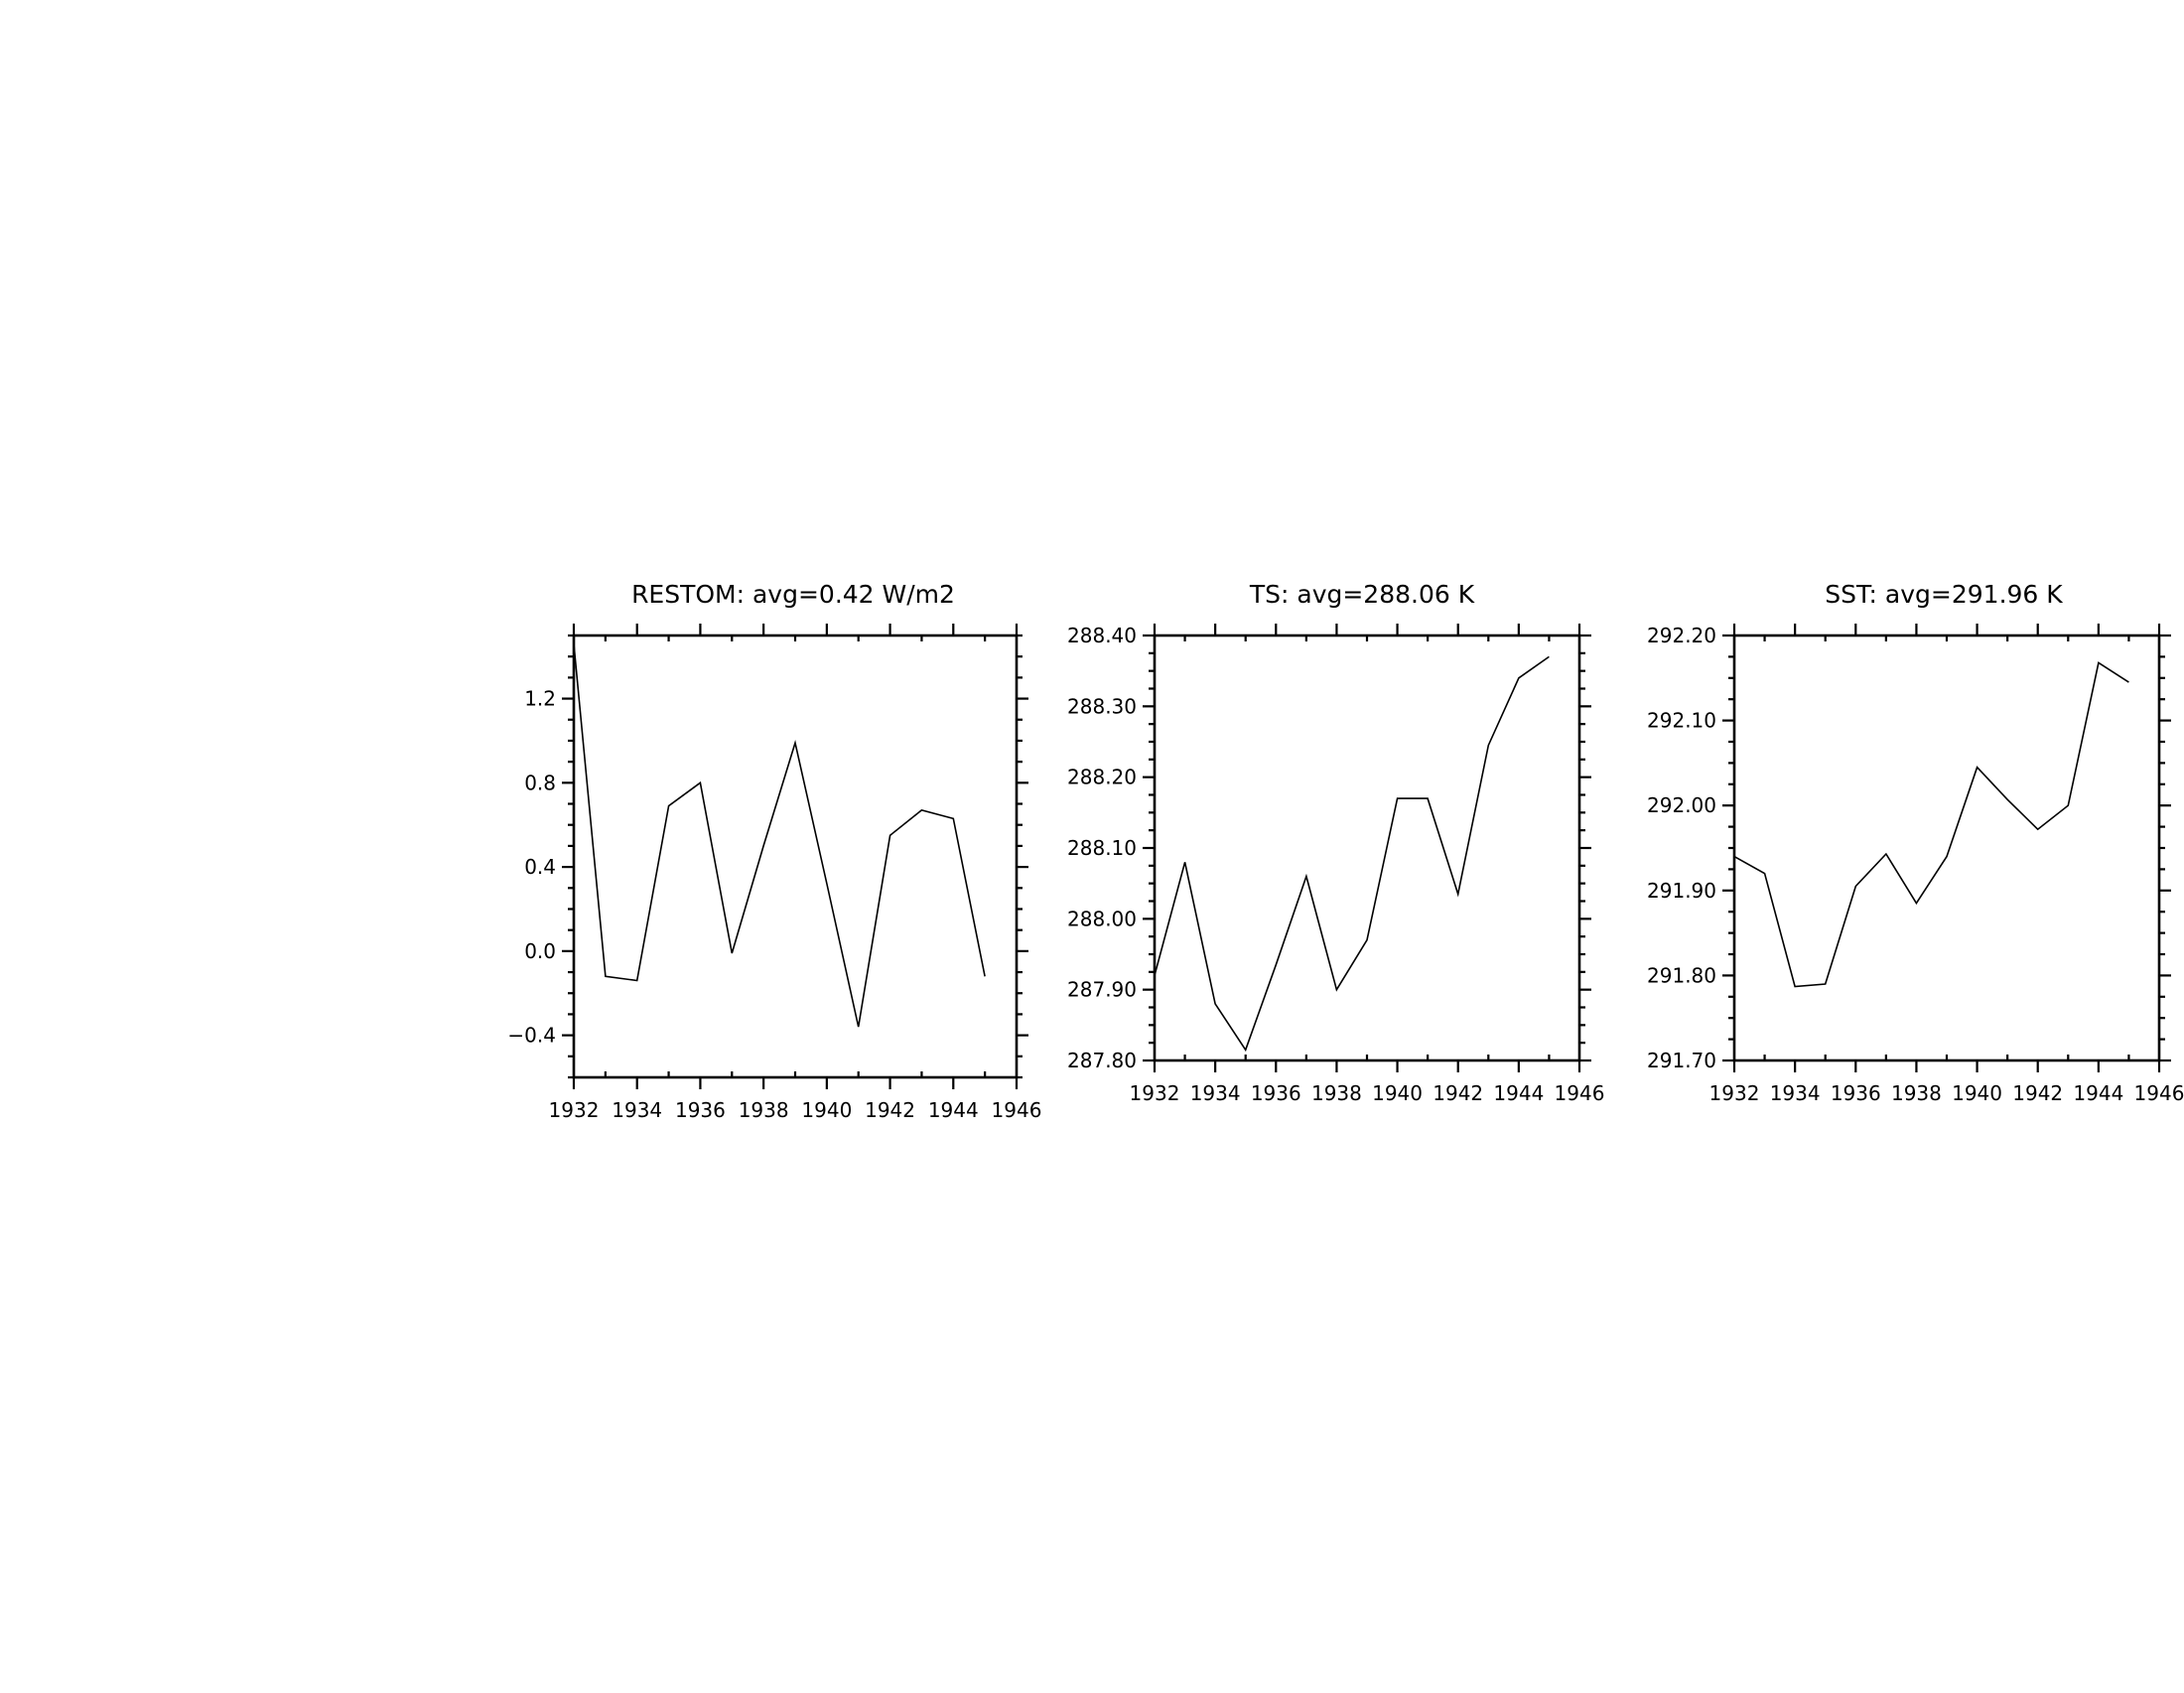  Describe the element at coordinates (1362, 594) in the screenshot. I see `ts-title: TS: avg=288.06 K` at that location.